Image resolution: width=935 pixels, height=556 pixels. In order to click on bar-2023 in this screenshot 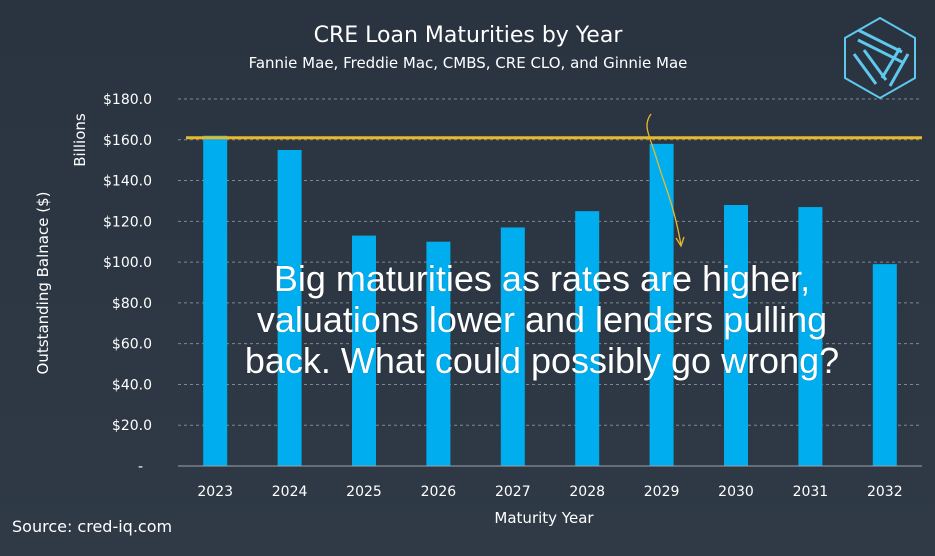, I will do `click(215, 300)`.